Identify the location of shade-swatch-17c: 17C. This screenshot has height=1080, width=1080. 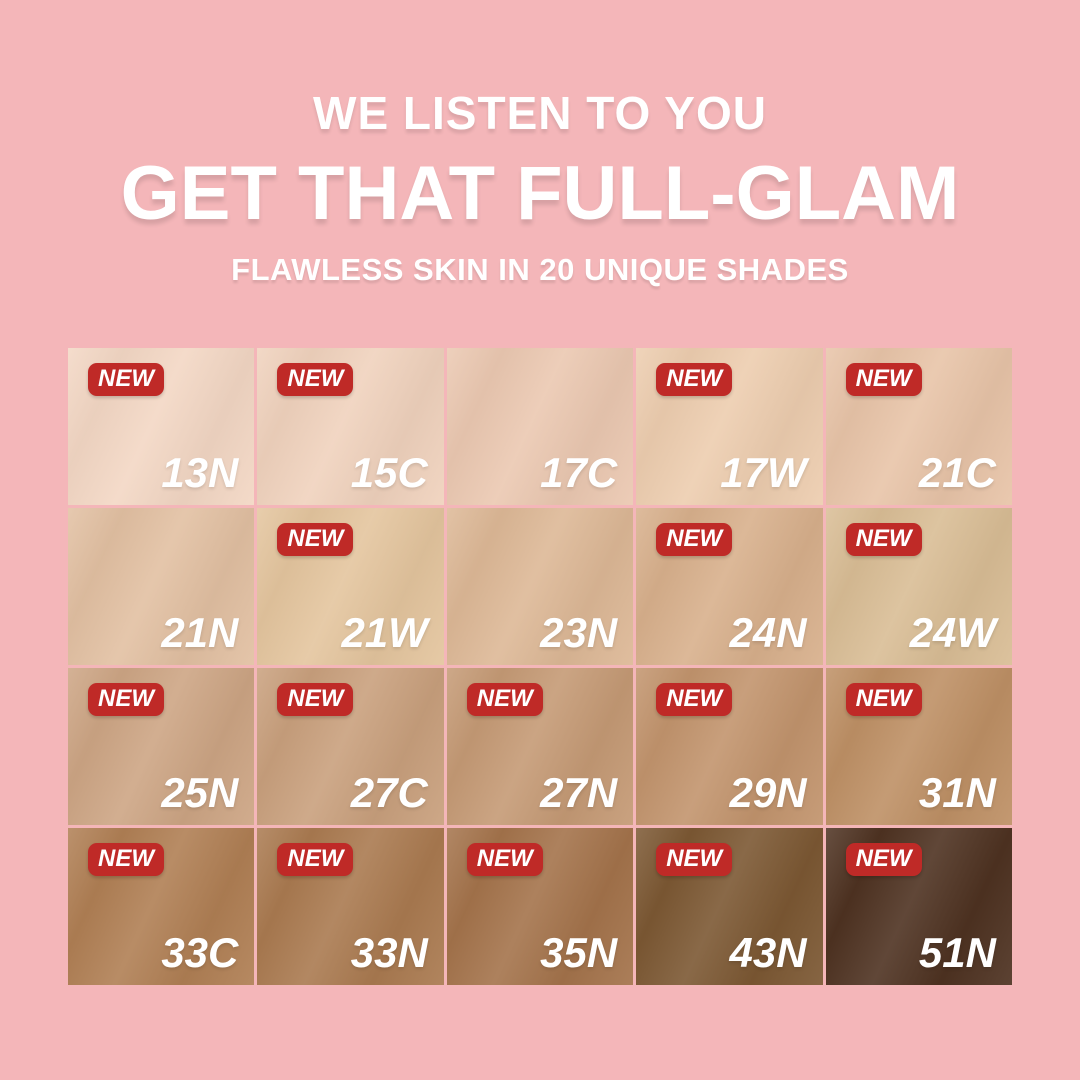
(540, 426).